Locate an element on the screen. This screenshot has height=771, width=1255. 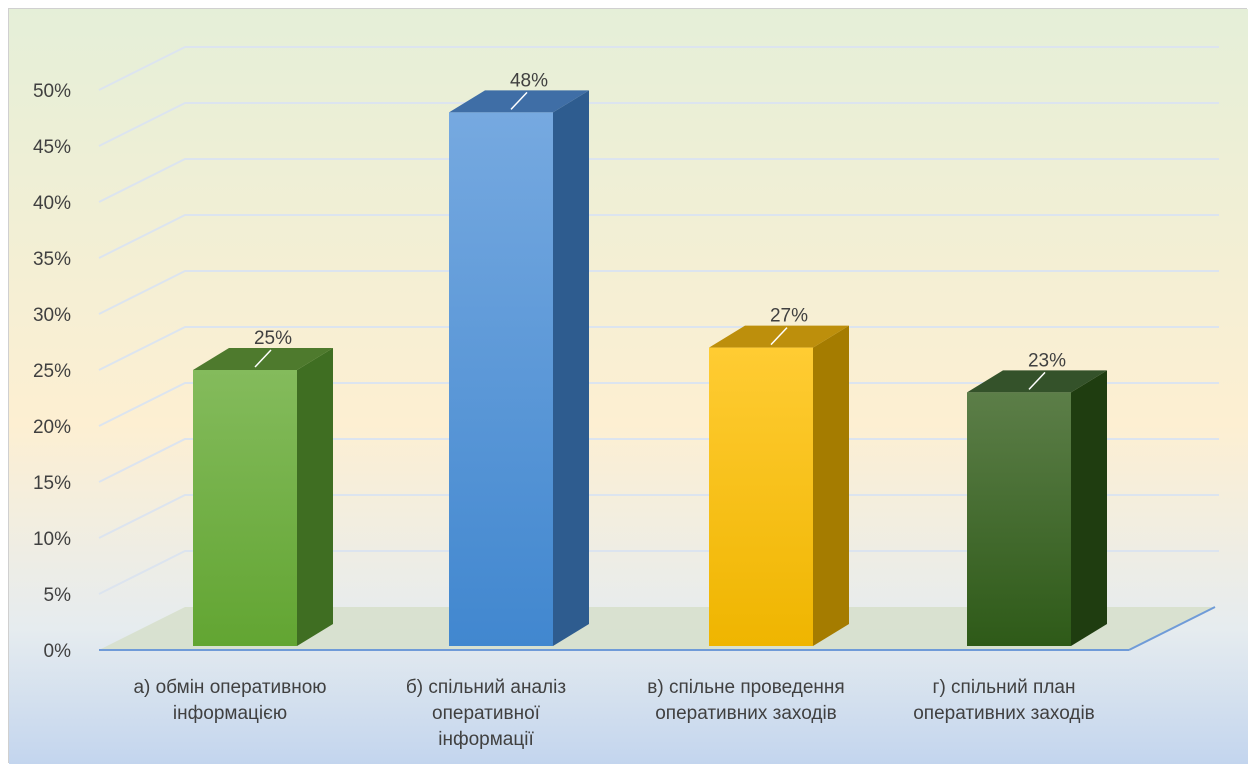
data-label: 48% is located at coordinates (529, 80).